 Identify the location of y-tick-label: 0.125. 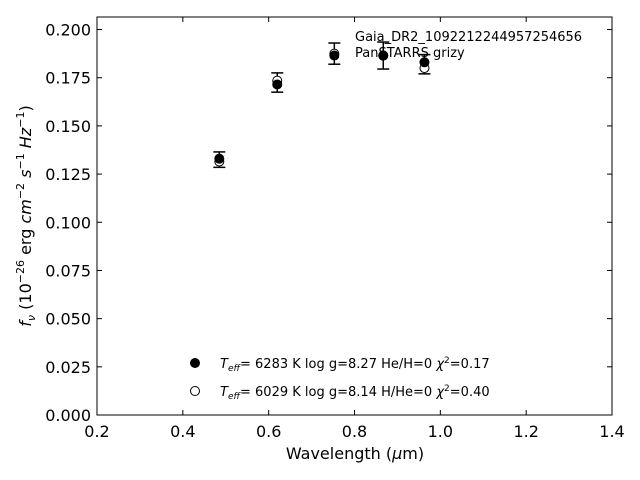
(68, 174).